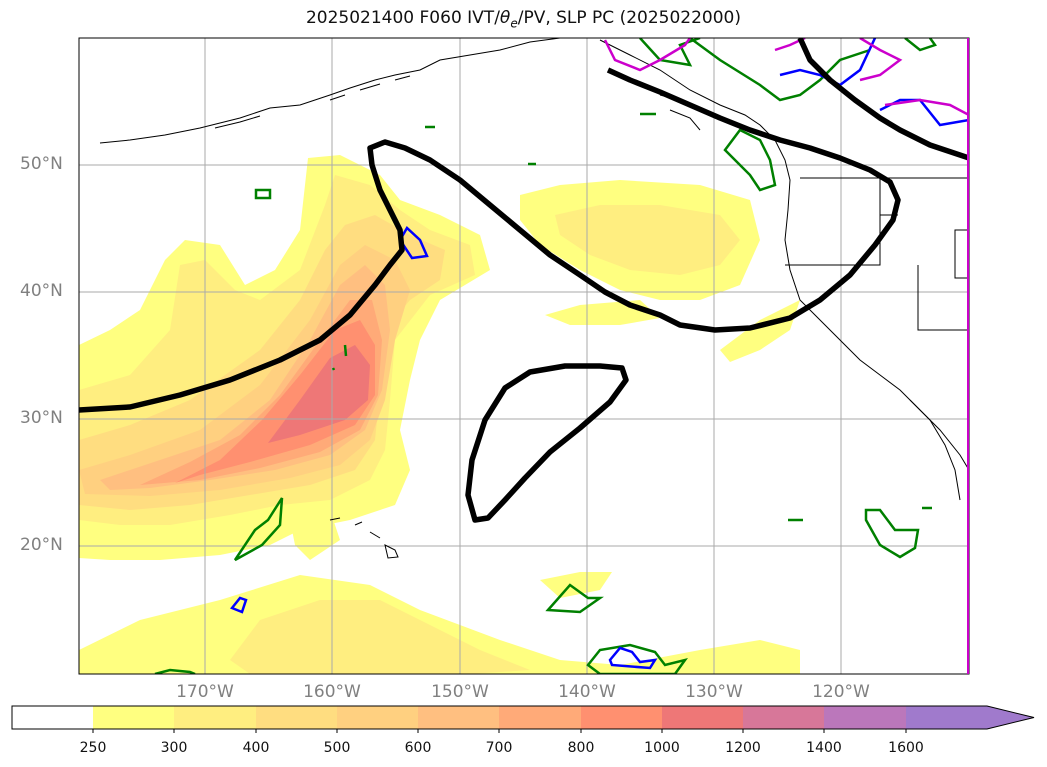 The height and width of the screenshot is (767, 1047). Describe the element at coordinates (906, 748) in the screenshot. I see `colorbar-tick-label: 1600` at that location.